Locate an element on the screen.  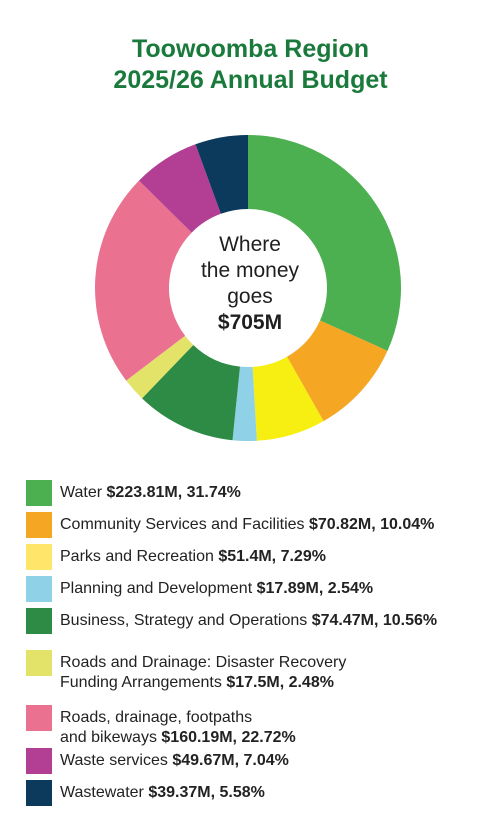
legend-label: Business, Strategy and Operations is located at coordinates (186, 620).